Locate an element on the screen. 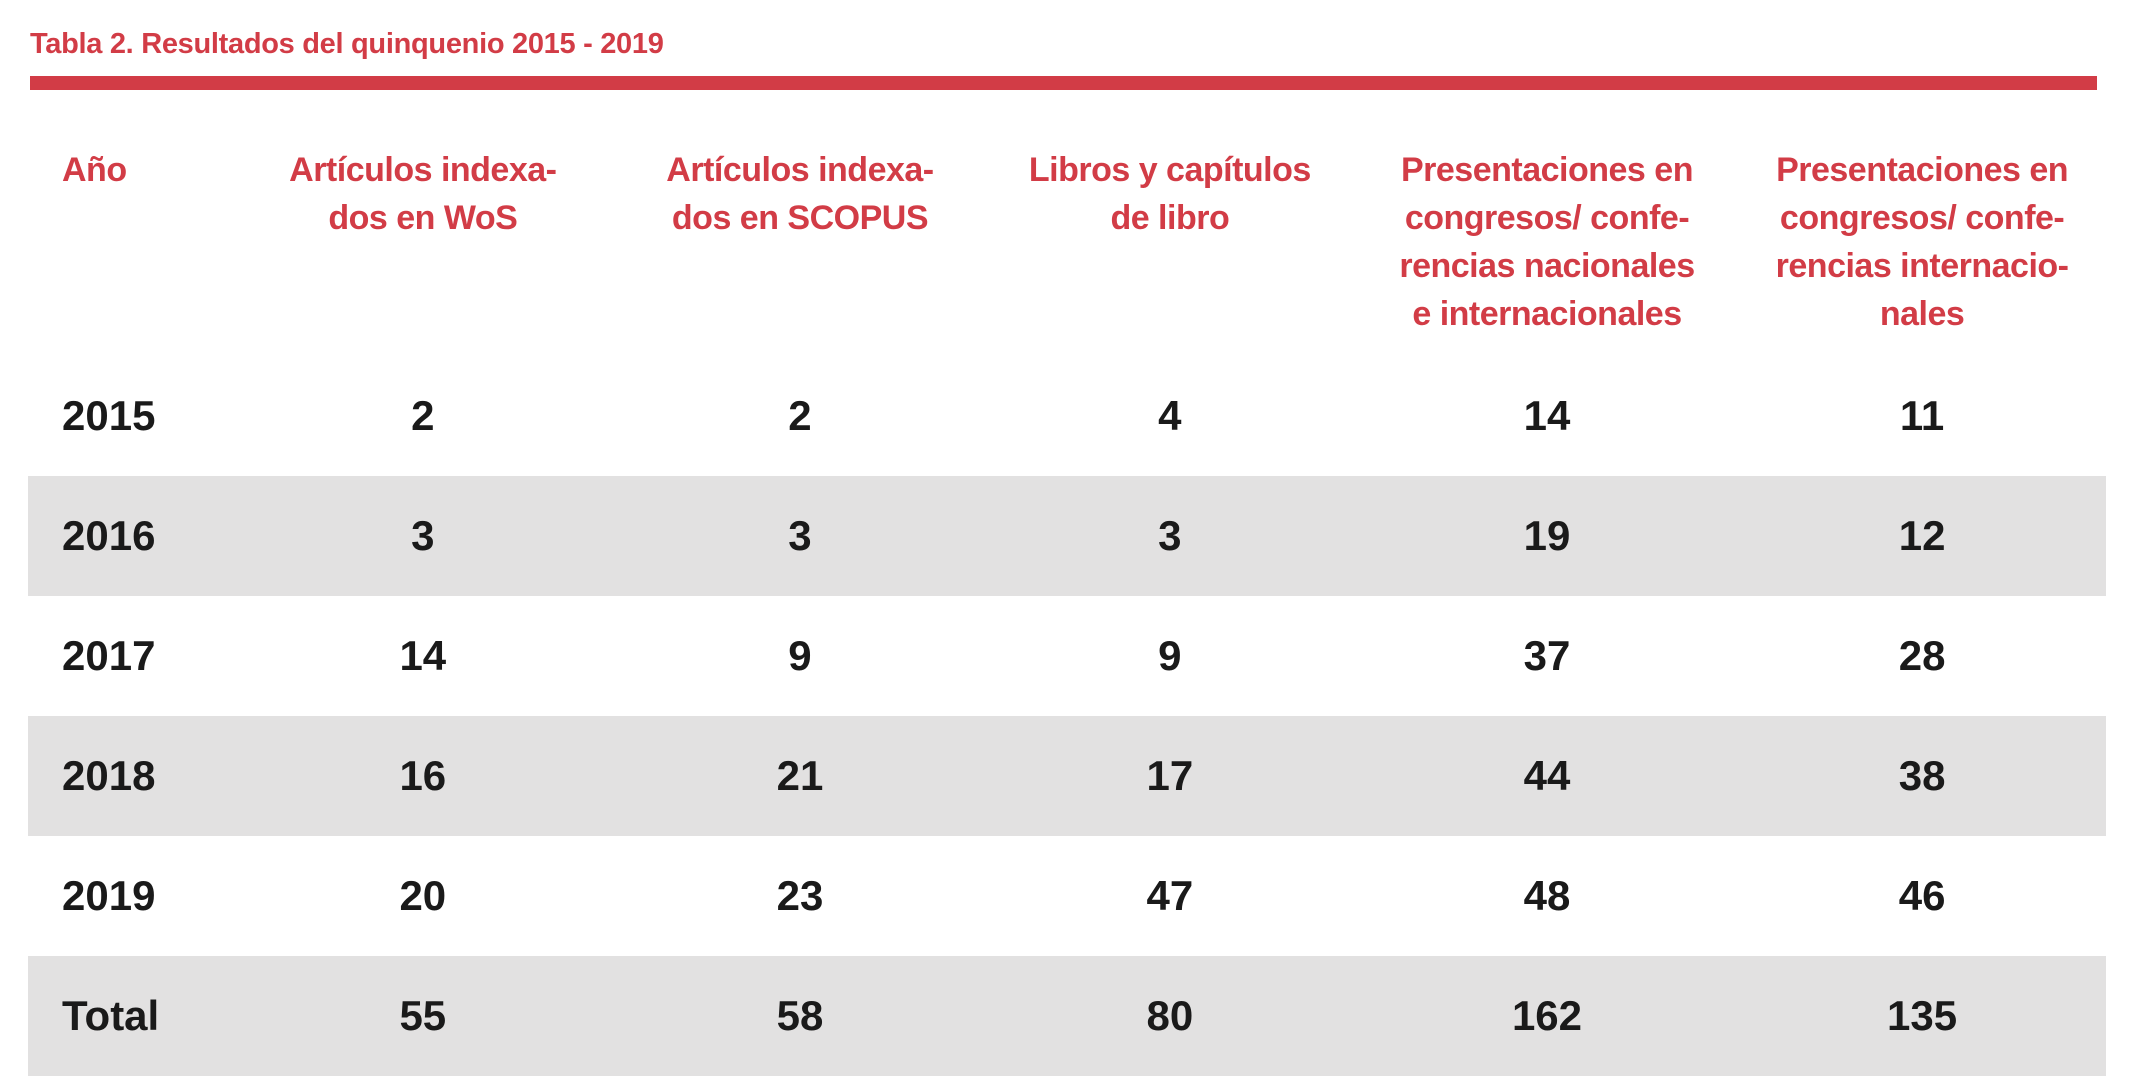 The width and height of the screenshot is (2134, 1084). table-row-2017: 2017 14 9 9 37 28 is located at coordinates (1067, 656).